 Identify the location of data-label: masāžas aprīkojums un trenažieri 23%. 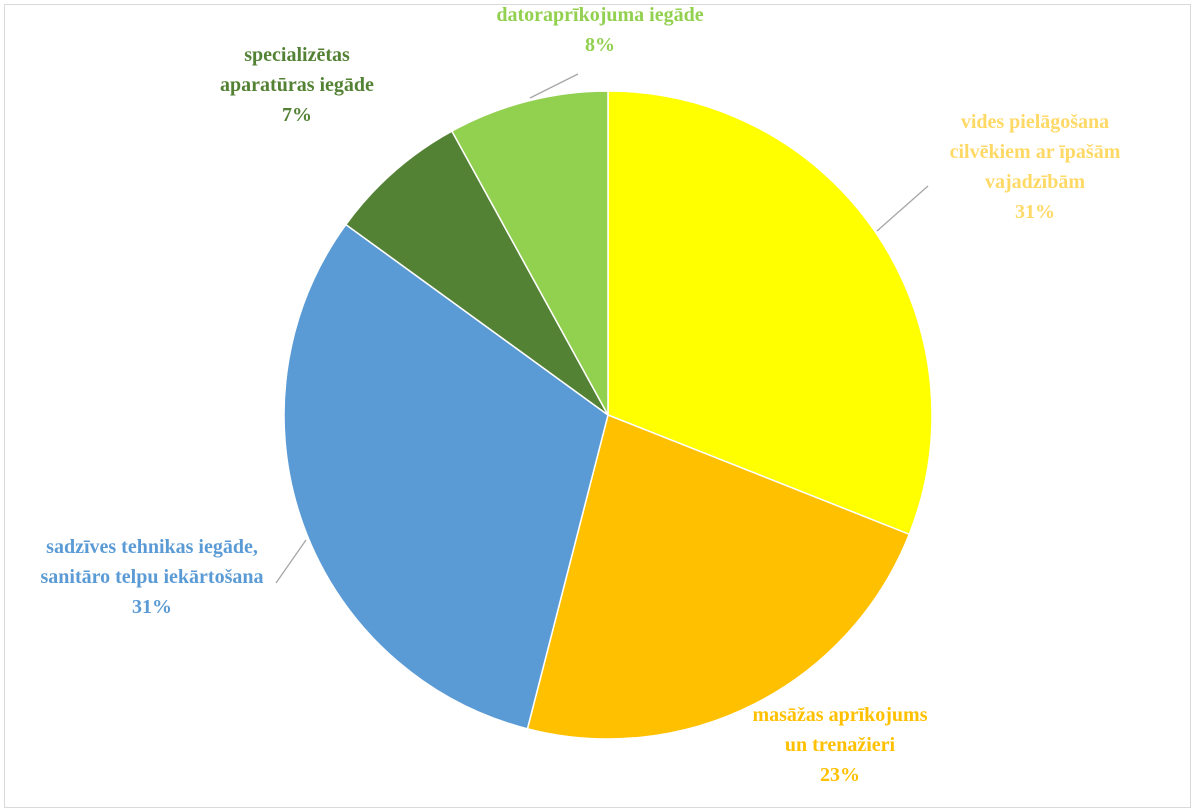
(840, 745).